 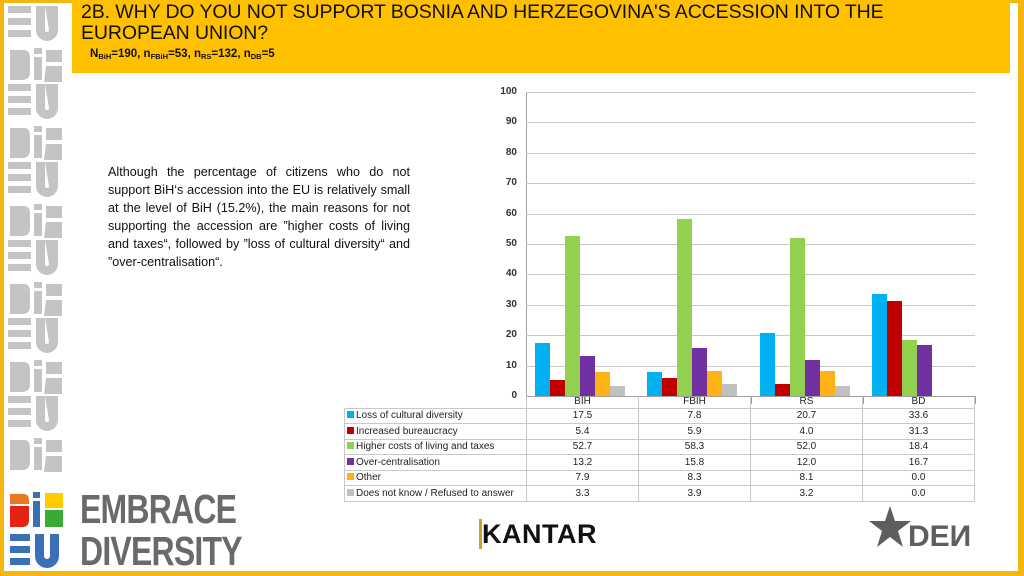 What do you see at coordinates (918, 462) in the screenshot?
I see `table-cell: 16.7` at bounding box center [918, 462].